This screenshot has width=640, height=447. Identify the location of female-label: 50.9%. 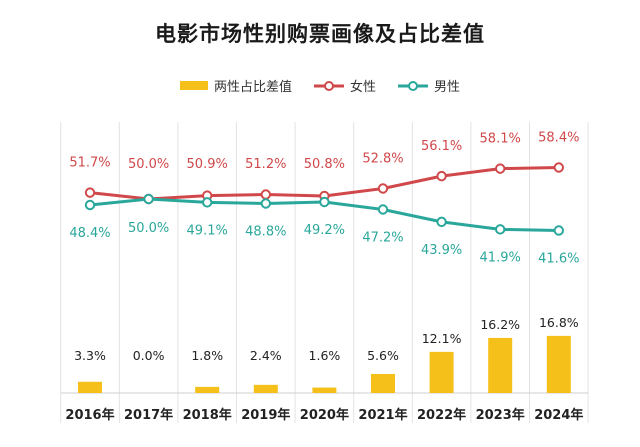
(207, 164).